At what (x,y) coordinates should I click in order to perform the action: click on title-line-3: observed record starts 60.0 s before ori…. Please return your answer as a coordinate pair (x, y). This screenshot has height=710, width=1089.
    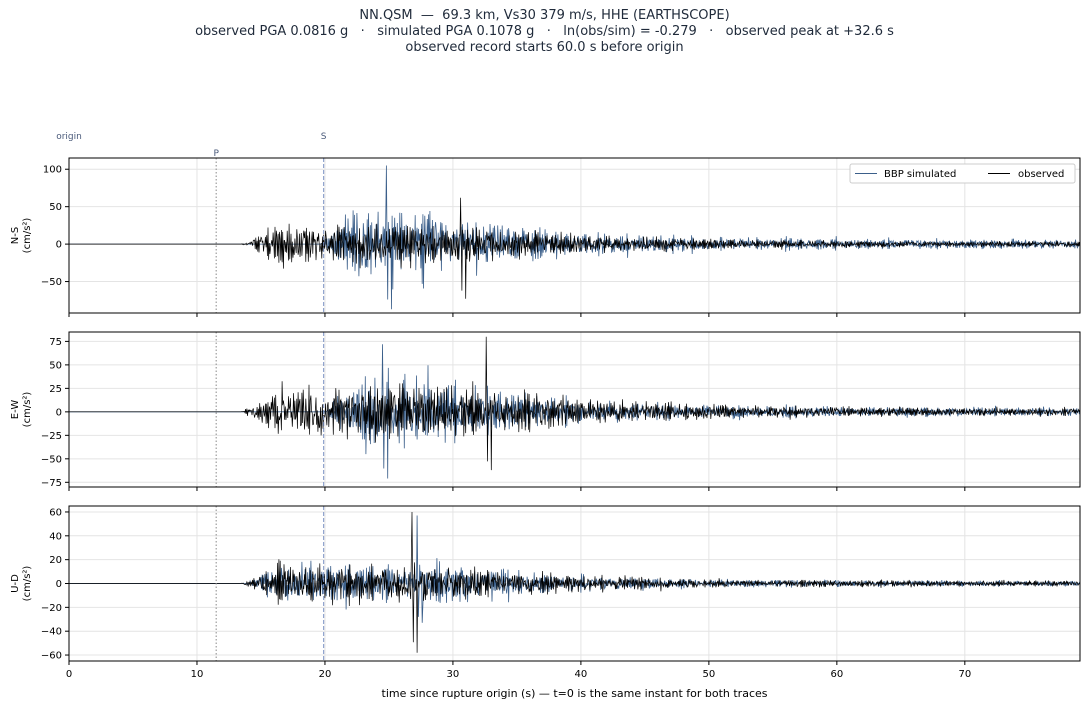
    Looking at the image, I should click on (544, 47).